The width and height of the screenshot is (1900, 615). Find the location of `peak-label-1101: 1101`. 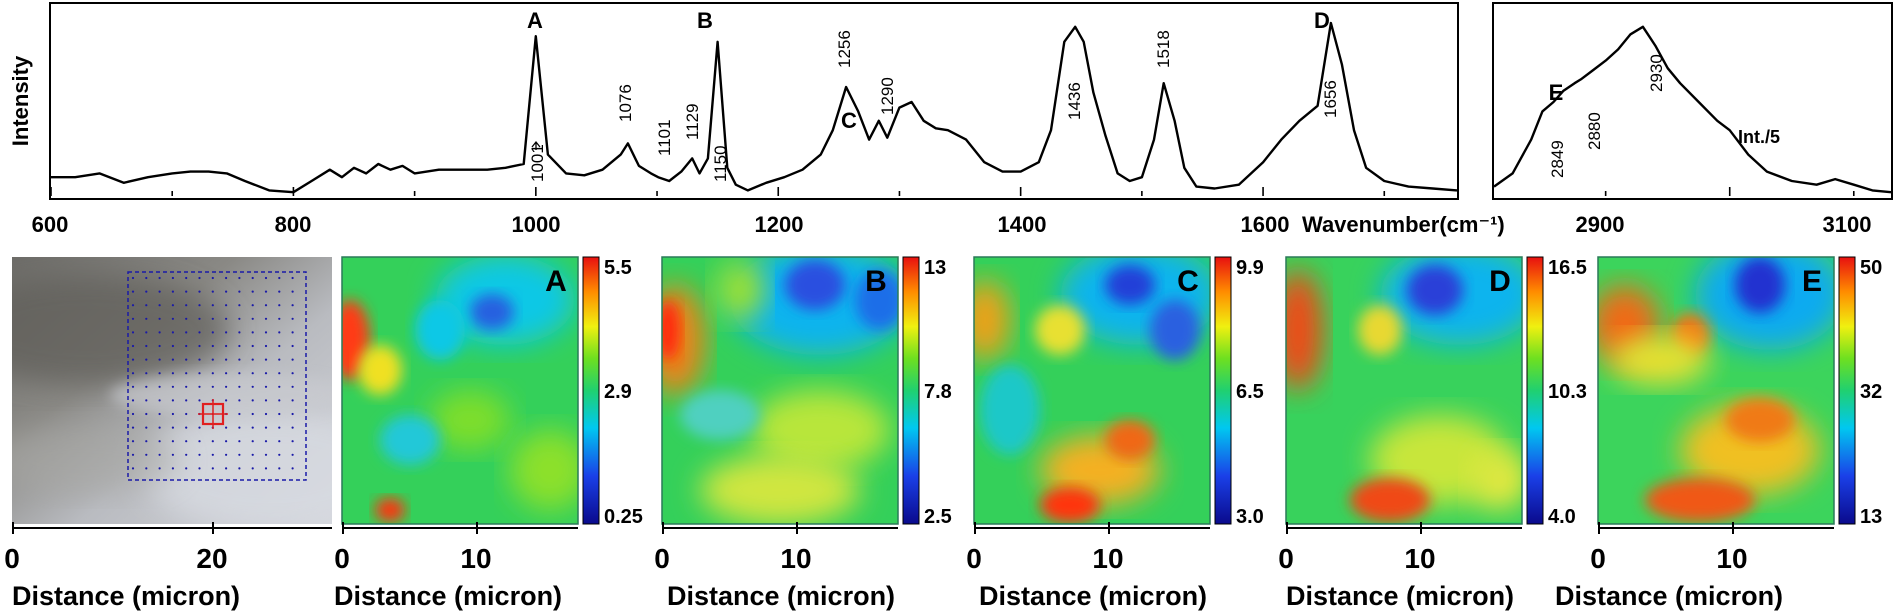

peak-label-1101: 1101 is located at coordinates (664, 137).